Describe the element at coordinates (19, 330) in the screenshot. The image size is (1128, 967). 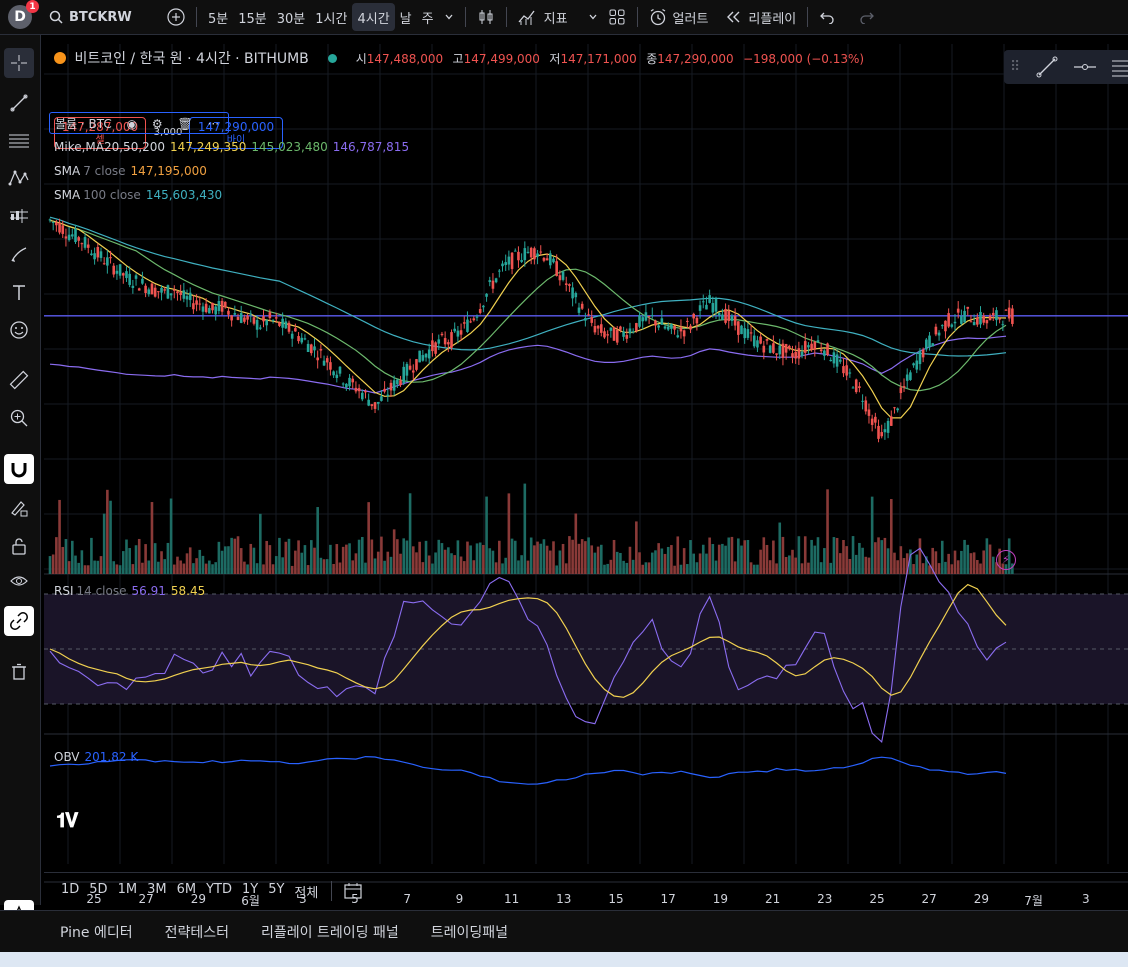
I see `emoji-tool` at that location.